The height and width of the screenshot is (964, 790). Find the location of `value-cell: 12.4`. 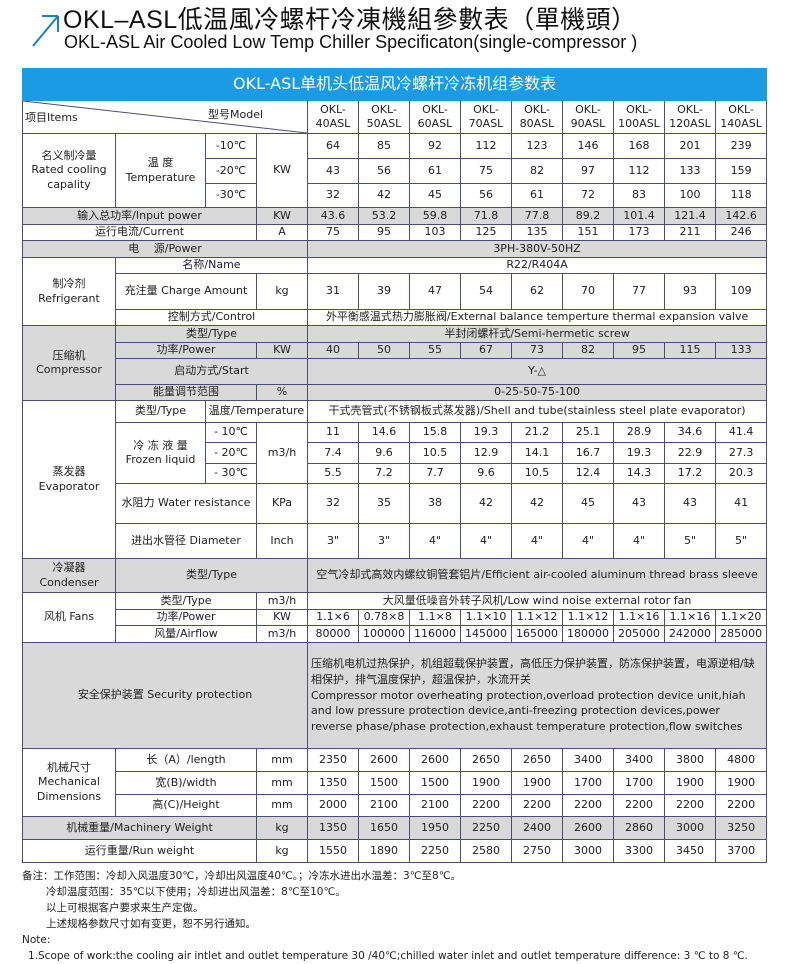

value-cell: 12.4 is located at coordinates (588, 473).